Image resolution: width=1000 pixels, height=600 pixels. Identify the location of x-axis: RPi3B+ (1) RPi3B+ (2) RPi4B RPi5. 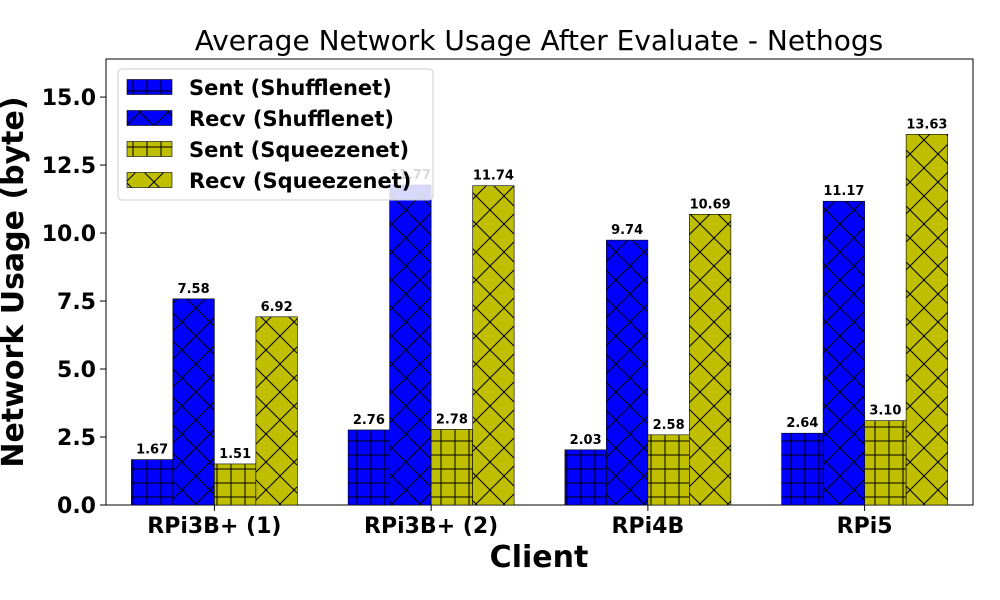
(520, 522).